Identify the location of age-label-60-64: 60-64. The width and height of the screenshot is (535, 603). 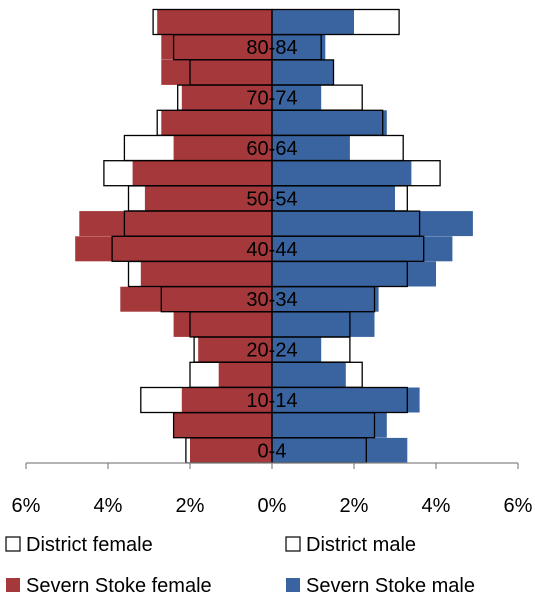
(271, 149).